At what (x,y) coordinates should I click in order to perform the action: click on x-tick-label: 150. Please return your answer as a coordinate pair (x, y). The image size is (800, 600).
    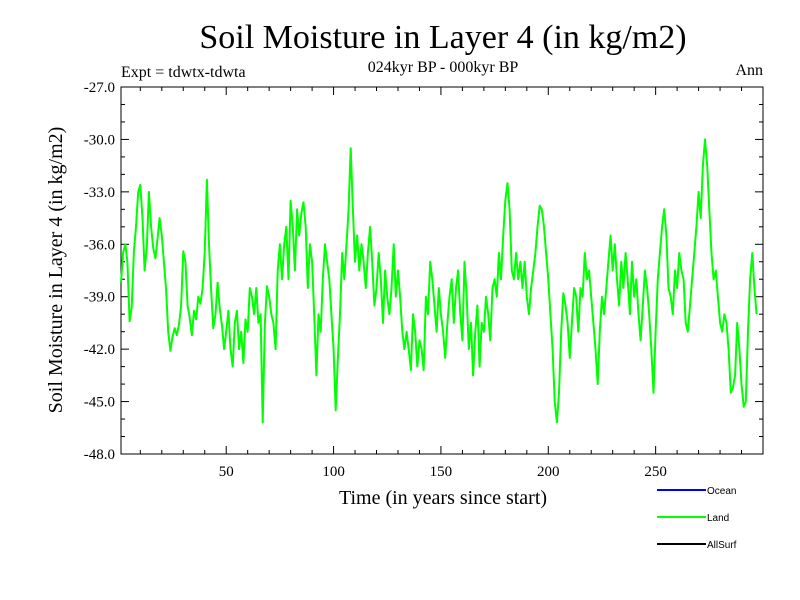
    Looking at the image, I should click on (441, 472).